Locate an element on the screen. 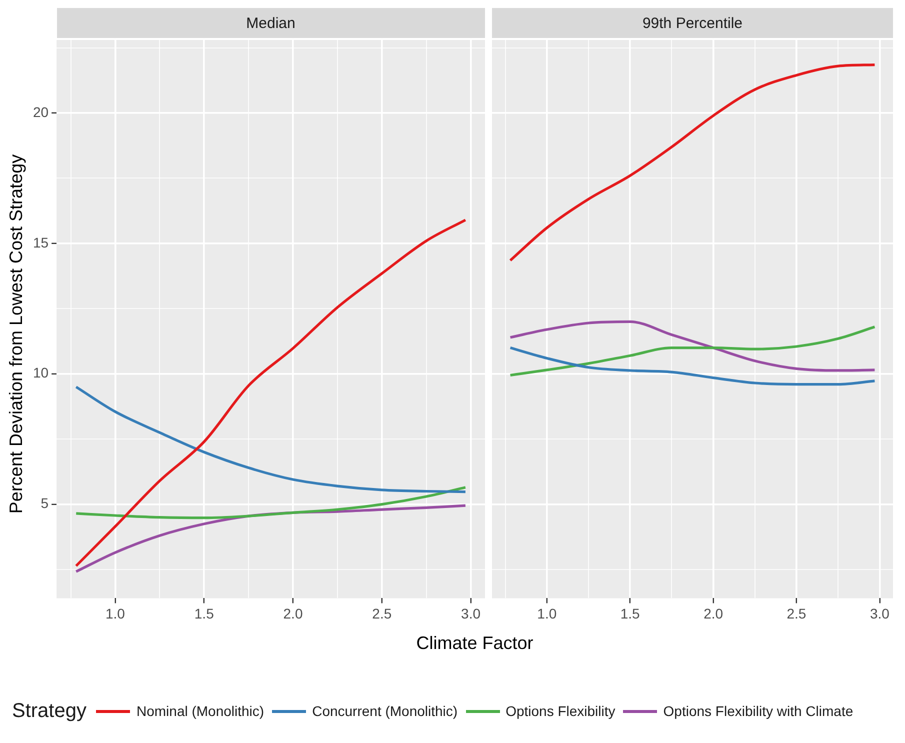 This screenshot has width=905, height=743. y-tick-label: 5 is located at coordinates (44, 503).